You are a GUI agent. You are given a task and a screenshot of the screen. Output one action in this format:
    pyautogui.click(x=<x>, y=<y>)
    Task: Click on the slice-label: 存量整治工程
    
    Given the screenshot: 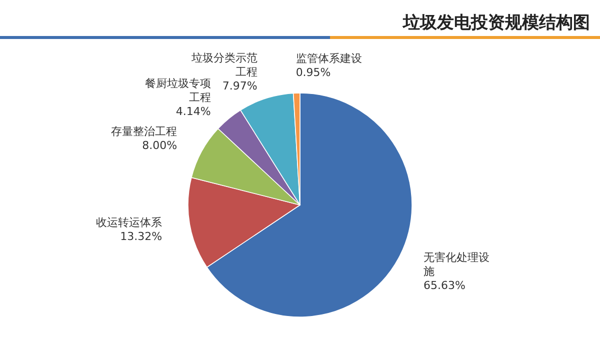 What is the action you would take?
    pyautogui.click(x=144, y=131)
    